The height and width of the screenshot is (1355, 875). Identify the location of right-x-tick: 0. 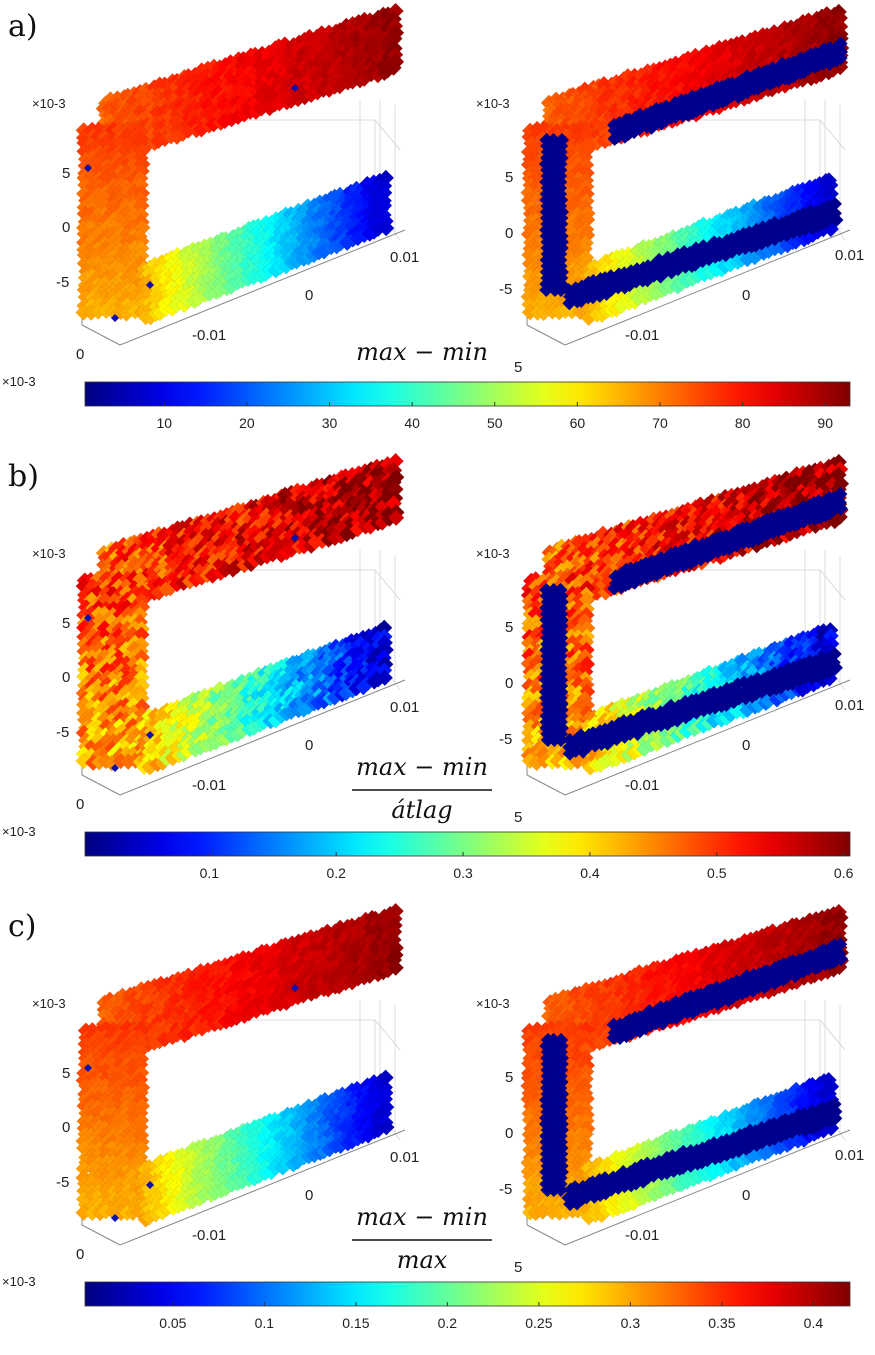
(746, 295).